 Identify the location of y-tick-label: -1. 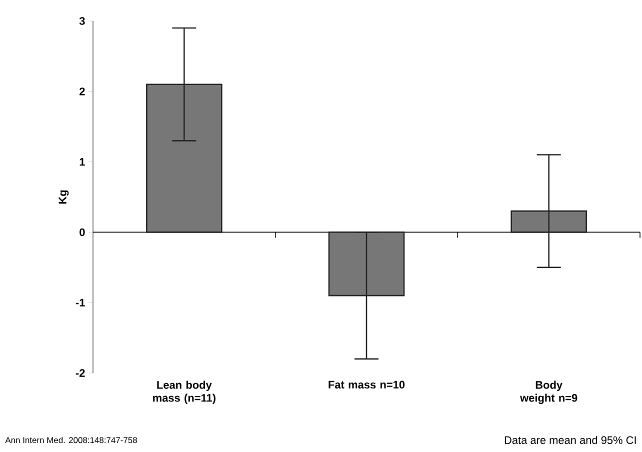
(80, 302).